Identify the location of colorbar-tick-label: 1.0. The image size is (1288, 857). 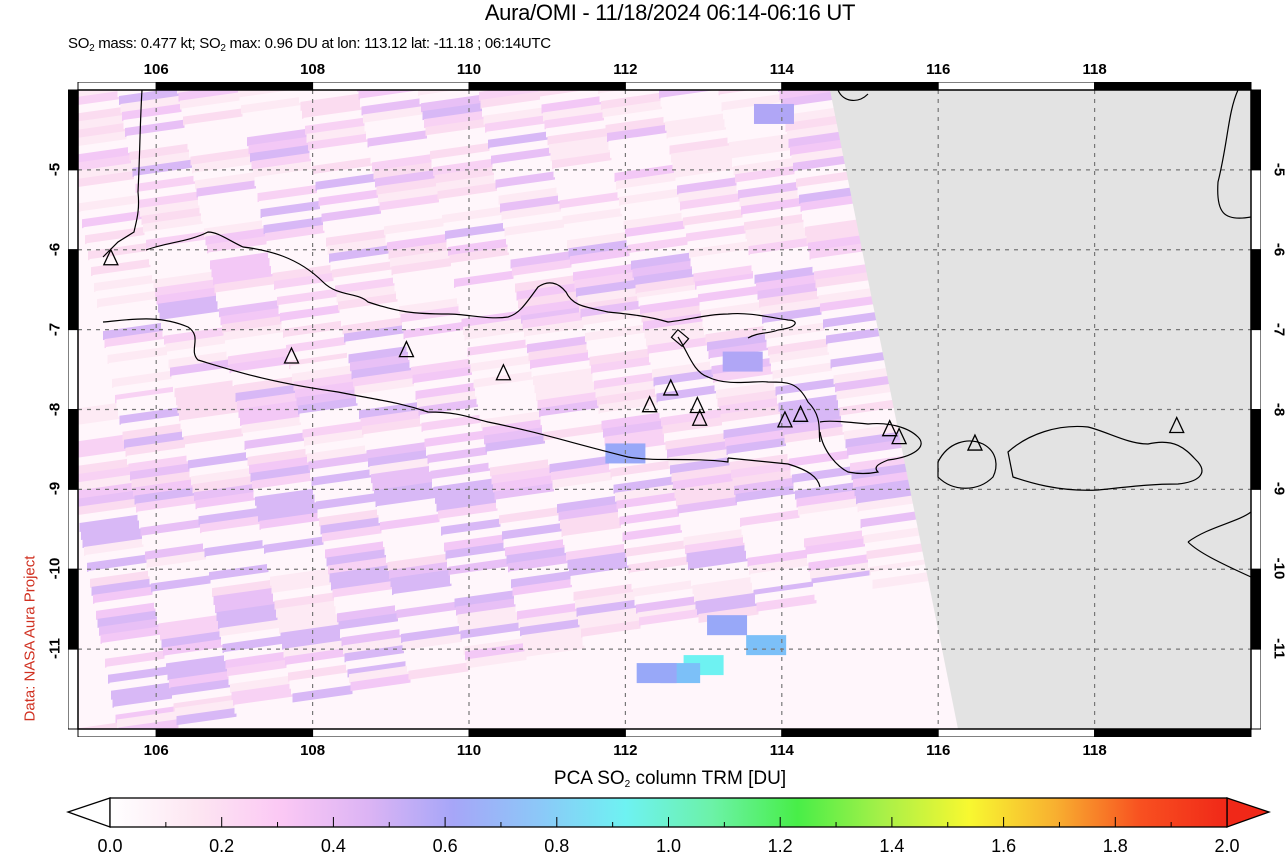
(668, 846).